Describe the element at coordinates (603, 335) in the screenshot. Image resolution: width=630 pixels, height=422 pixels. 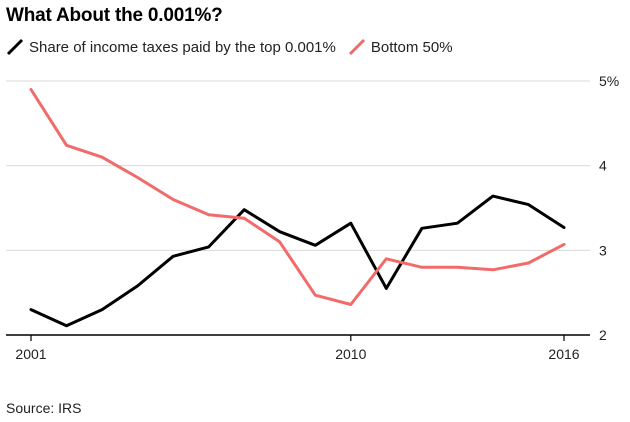
I see `y-tick-label-2: 2` at that location.